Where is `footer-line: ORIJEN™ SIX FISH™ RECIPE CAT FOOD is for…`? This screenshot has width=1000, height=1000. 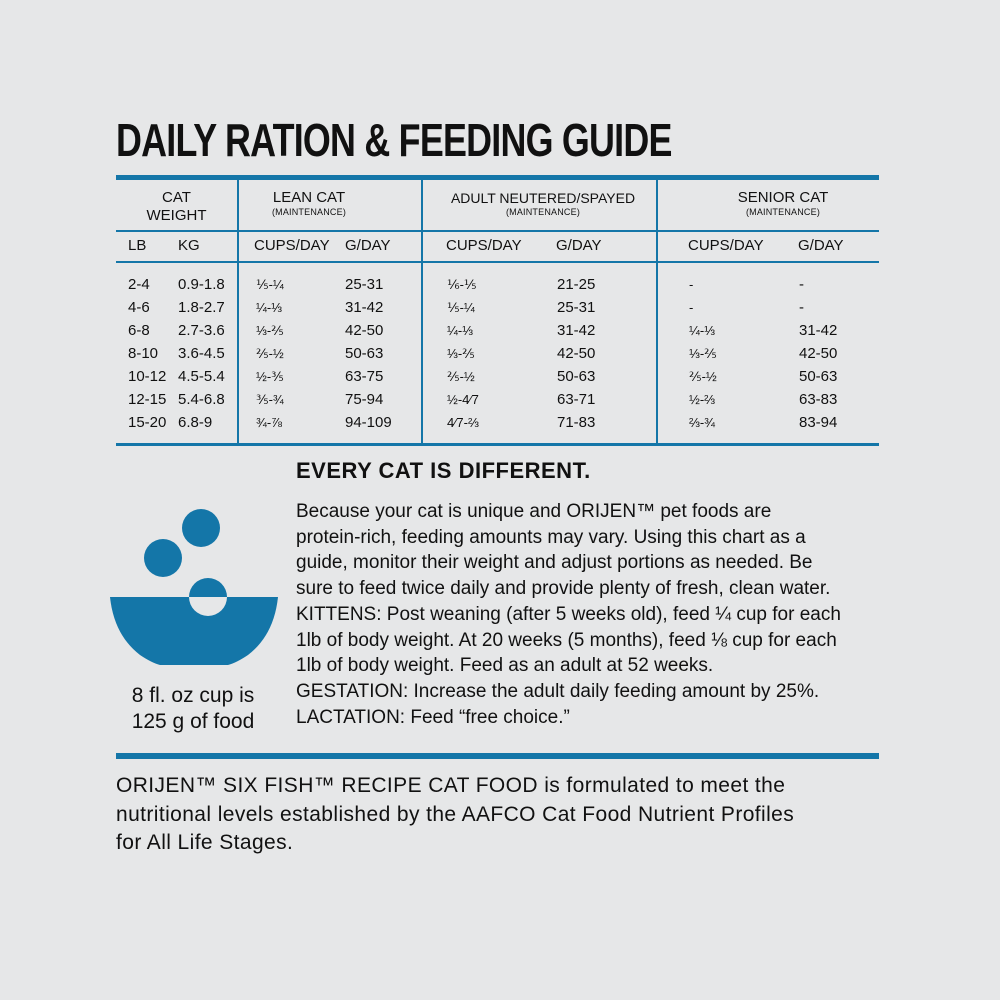
footer-line: ORIJEN™ SIX FISH™ RECIPE CAT FOOD is for… is located at coordinates (451, 785).